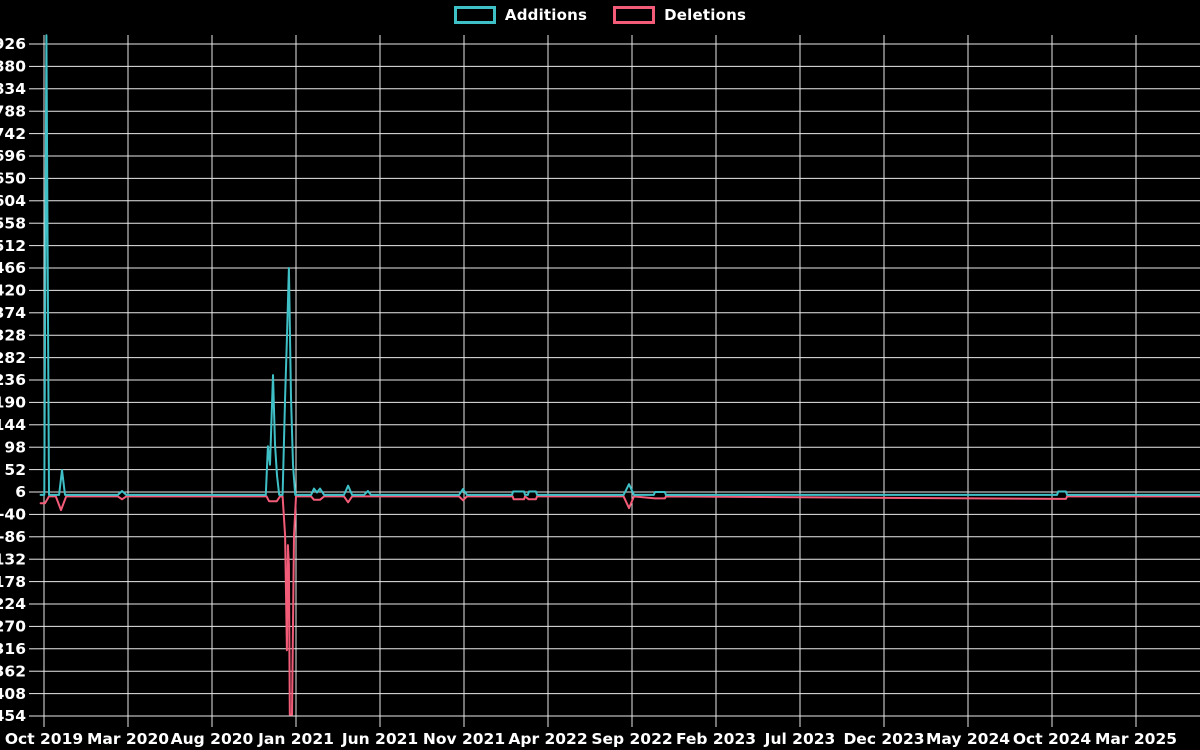  I want to click on legend-item-additions: Additions, so click(520, 15).